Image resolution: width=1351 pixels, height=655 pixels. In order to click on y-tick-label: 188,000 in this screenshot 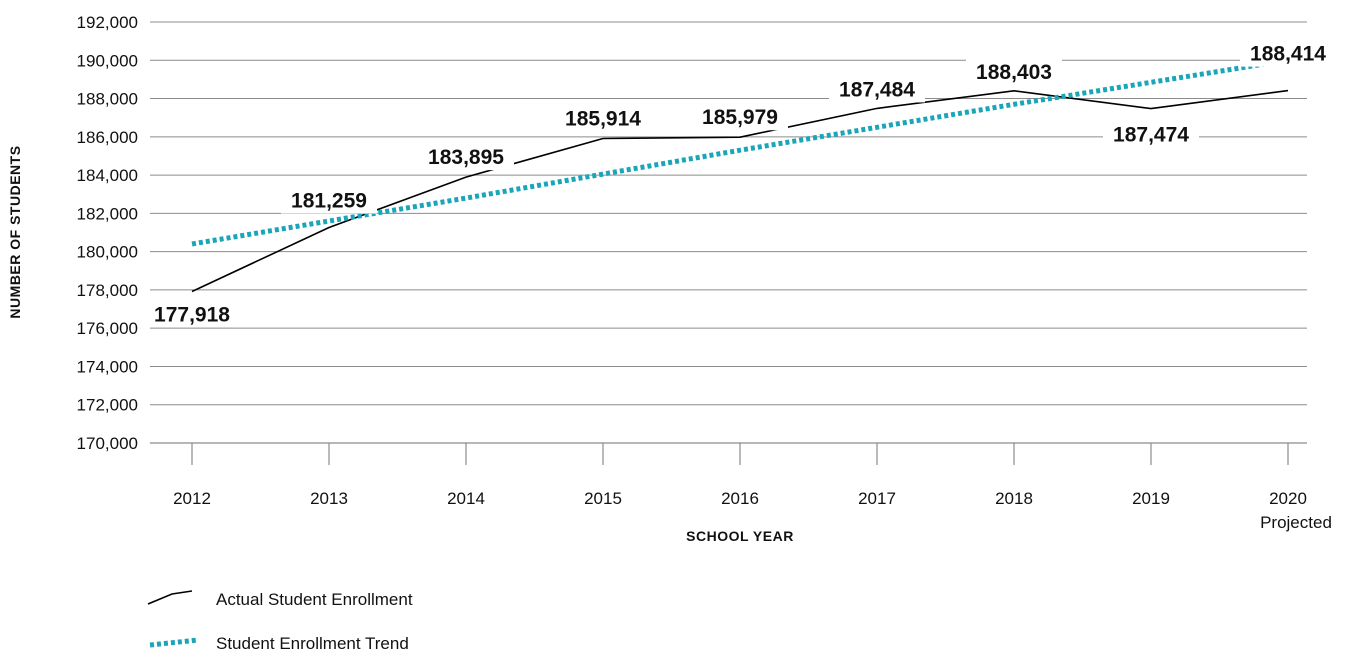, I will do `click(107, 99)`.